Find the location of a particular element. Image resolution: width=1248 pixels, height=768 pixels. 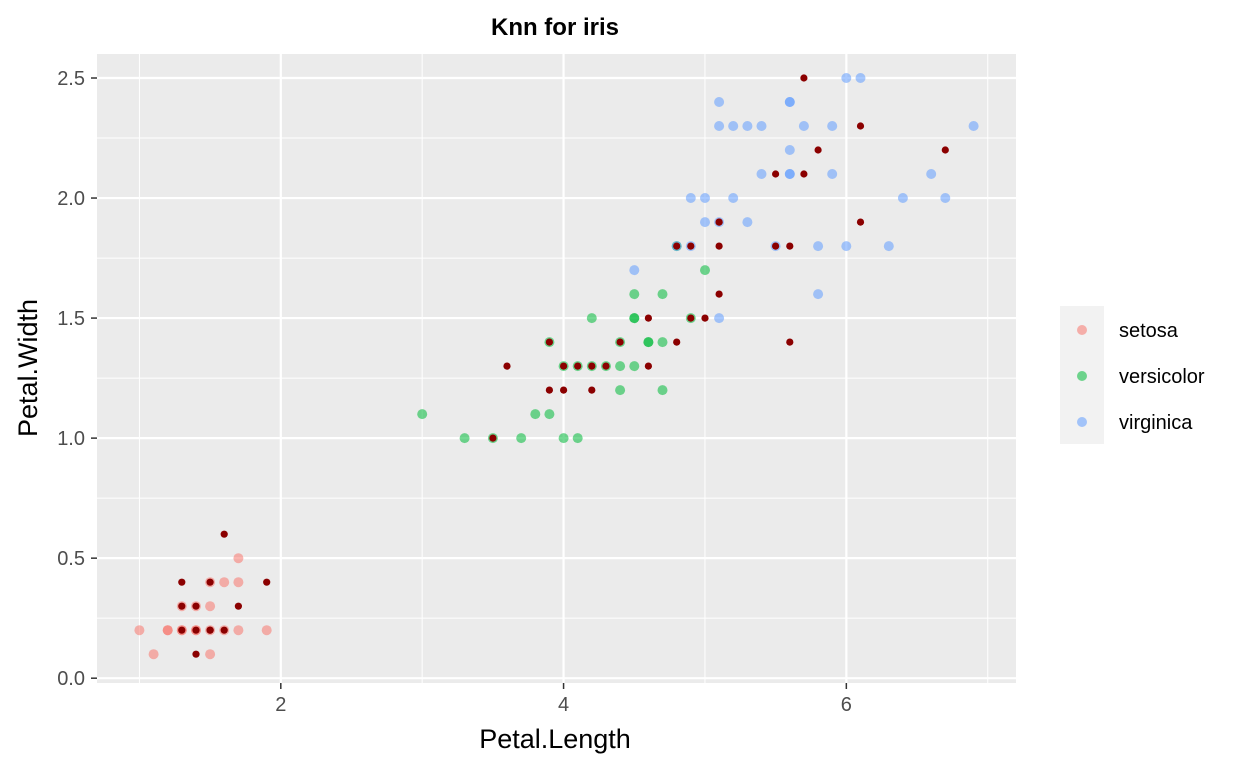

y-tick-label: 0.5 is located at coordinates (71, 559).